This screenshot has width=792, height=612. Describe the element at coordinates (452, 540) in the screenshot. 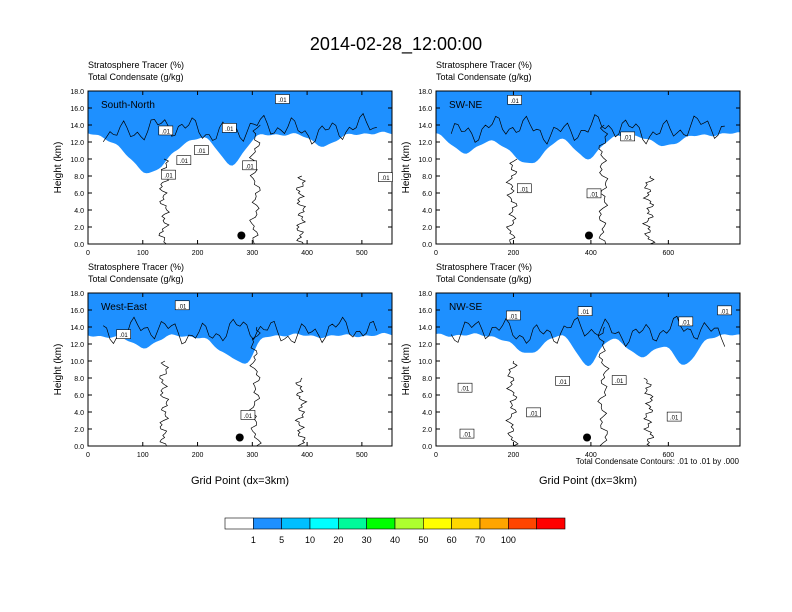

I see `colorbar-label: 60` at that location.